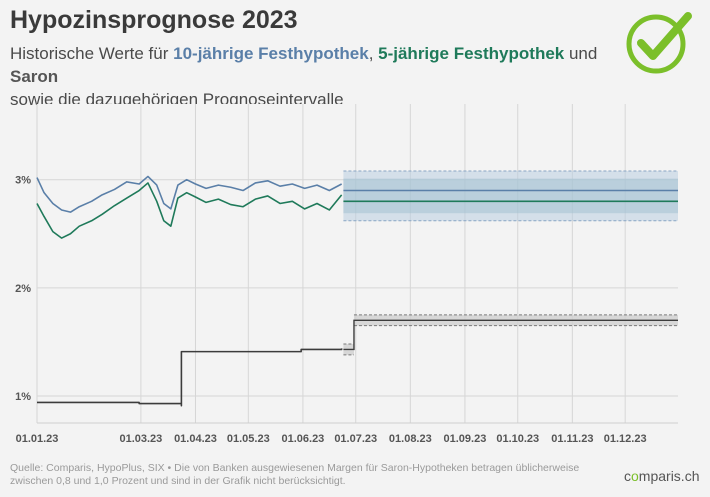 This screenshot has width=710, height=497. What do you see at coordinates (581, 53) in the screenshot?
I see `subtitle-and: und` at bounding box center [581, 53].